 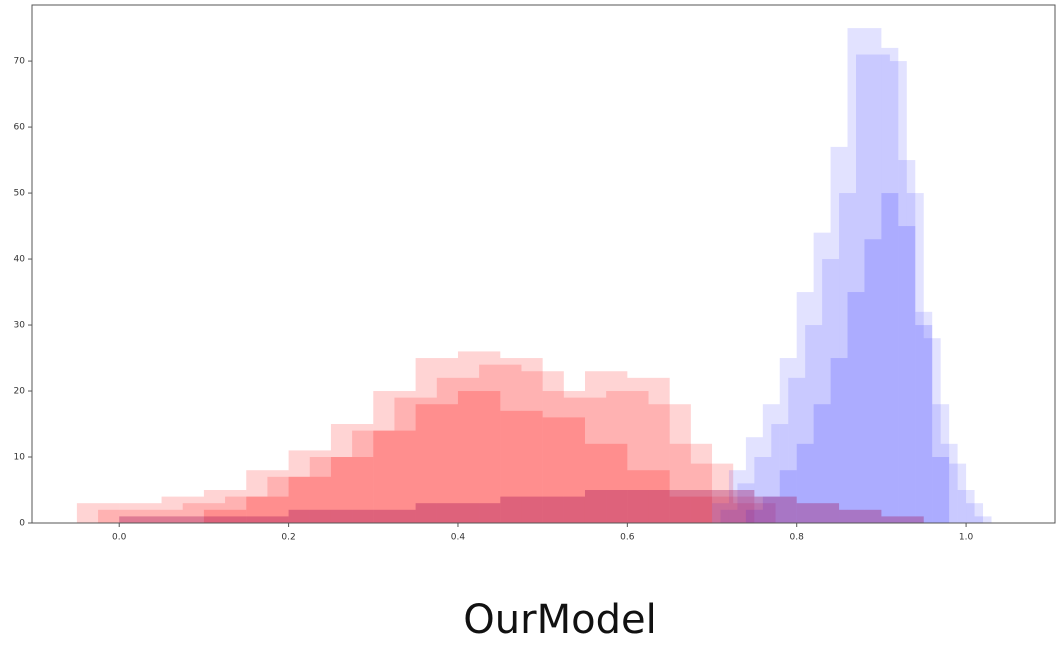 What do you see at coordinates (22, 524) in the screenshot?
I see `y-tick-label: 0` at bounding box center [22, 524].